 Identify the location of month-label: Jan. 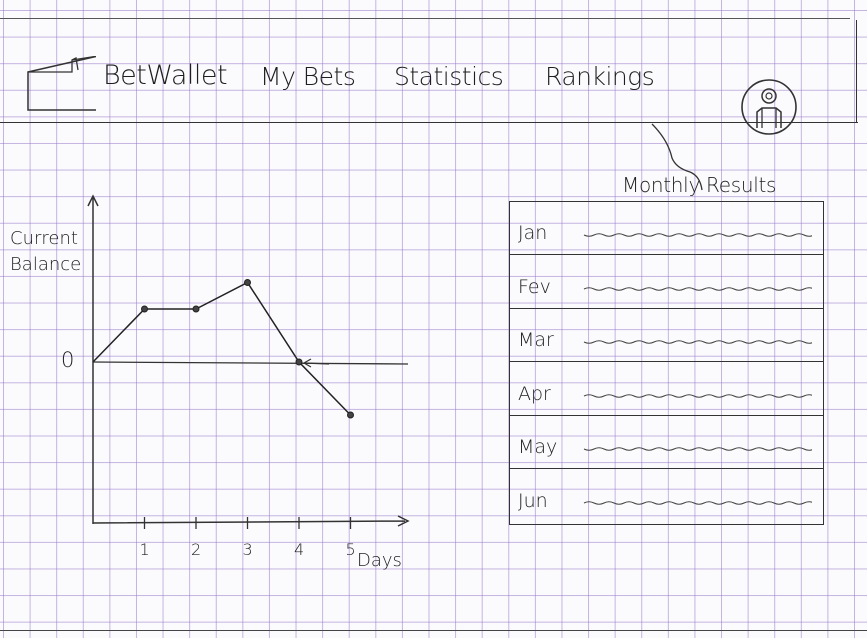
(533, 233).